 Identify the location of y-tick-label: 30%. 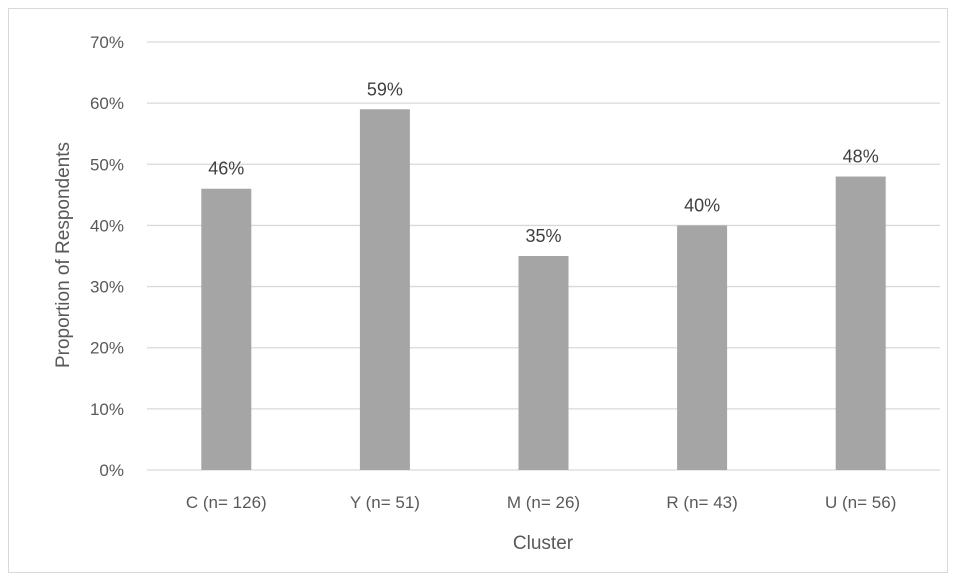
(107, 287).